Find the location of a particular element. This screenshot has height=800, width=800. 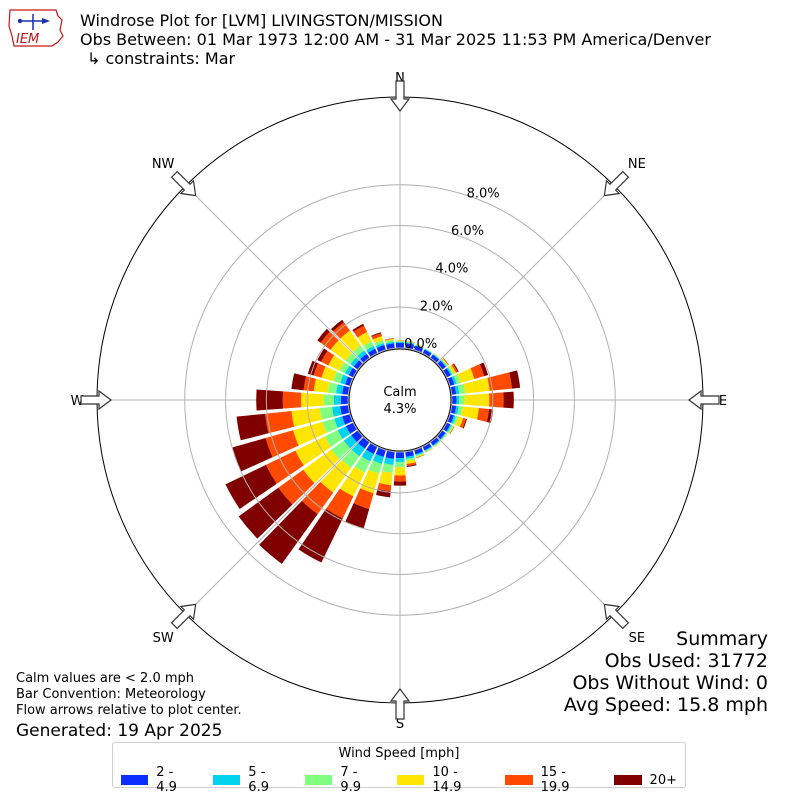

compass-label-s: S is located at coordinates (400, 724).